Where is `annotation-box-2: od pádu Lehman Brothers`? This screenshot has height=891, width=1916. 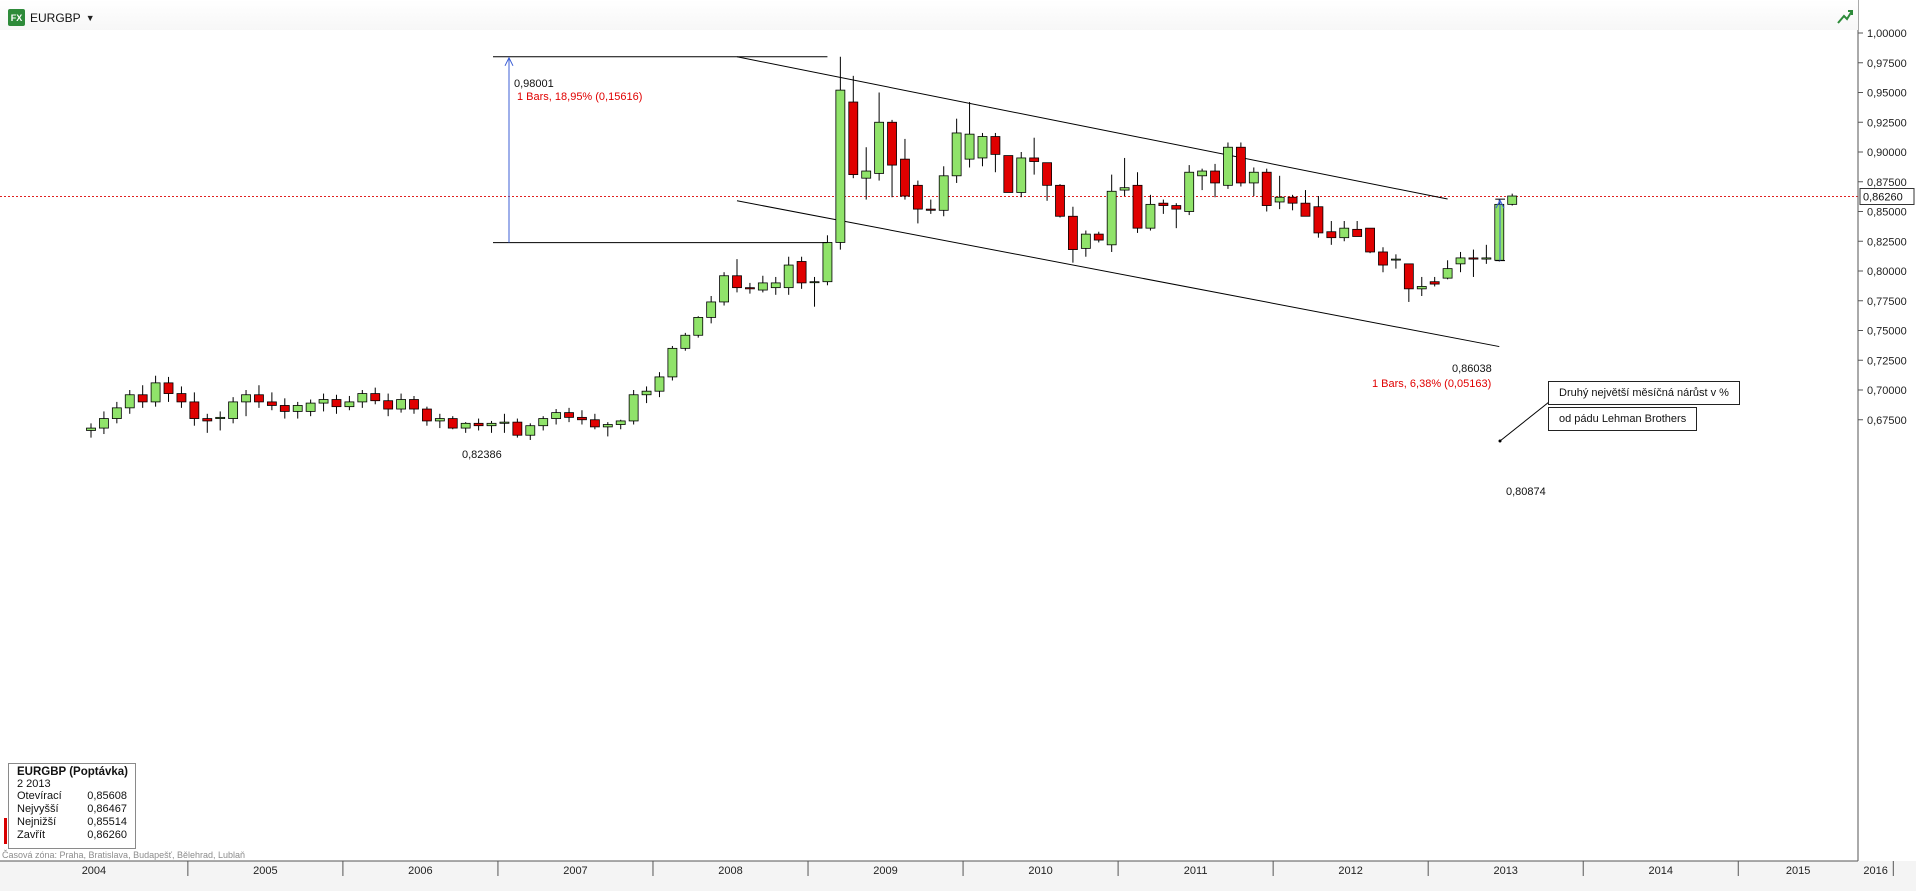 annotation-box-2: od pádu Lehman Brothers is located at coordinates (1623, 419).